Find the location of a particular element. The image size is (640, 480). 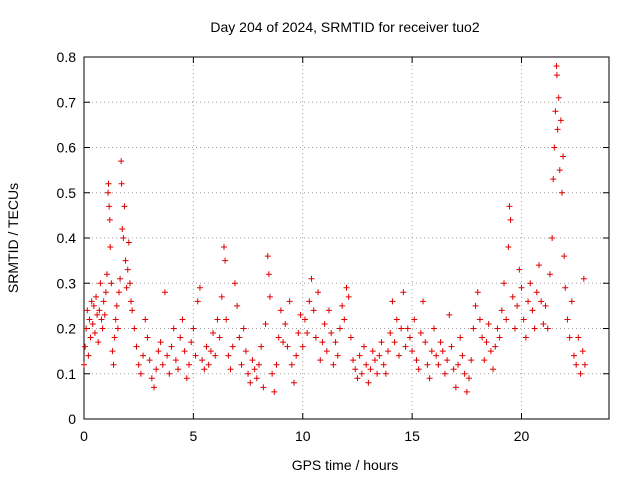

y-tick-label: 0.8 is located at coordinates (67, 57).